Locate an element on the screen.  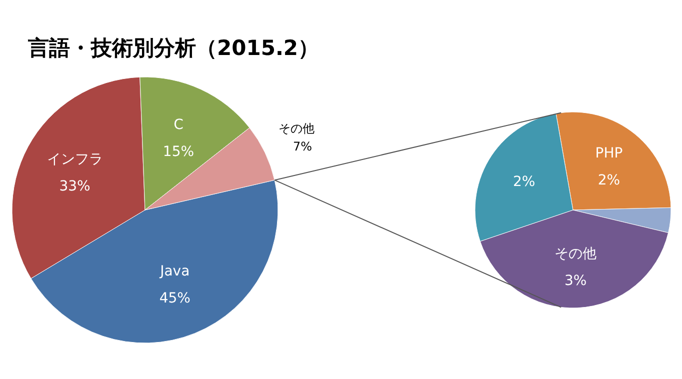
data-label: 45% is located at coordinates (174, 298).